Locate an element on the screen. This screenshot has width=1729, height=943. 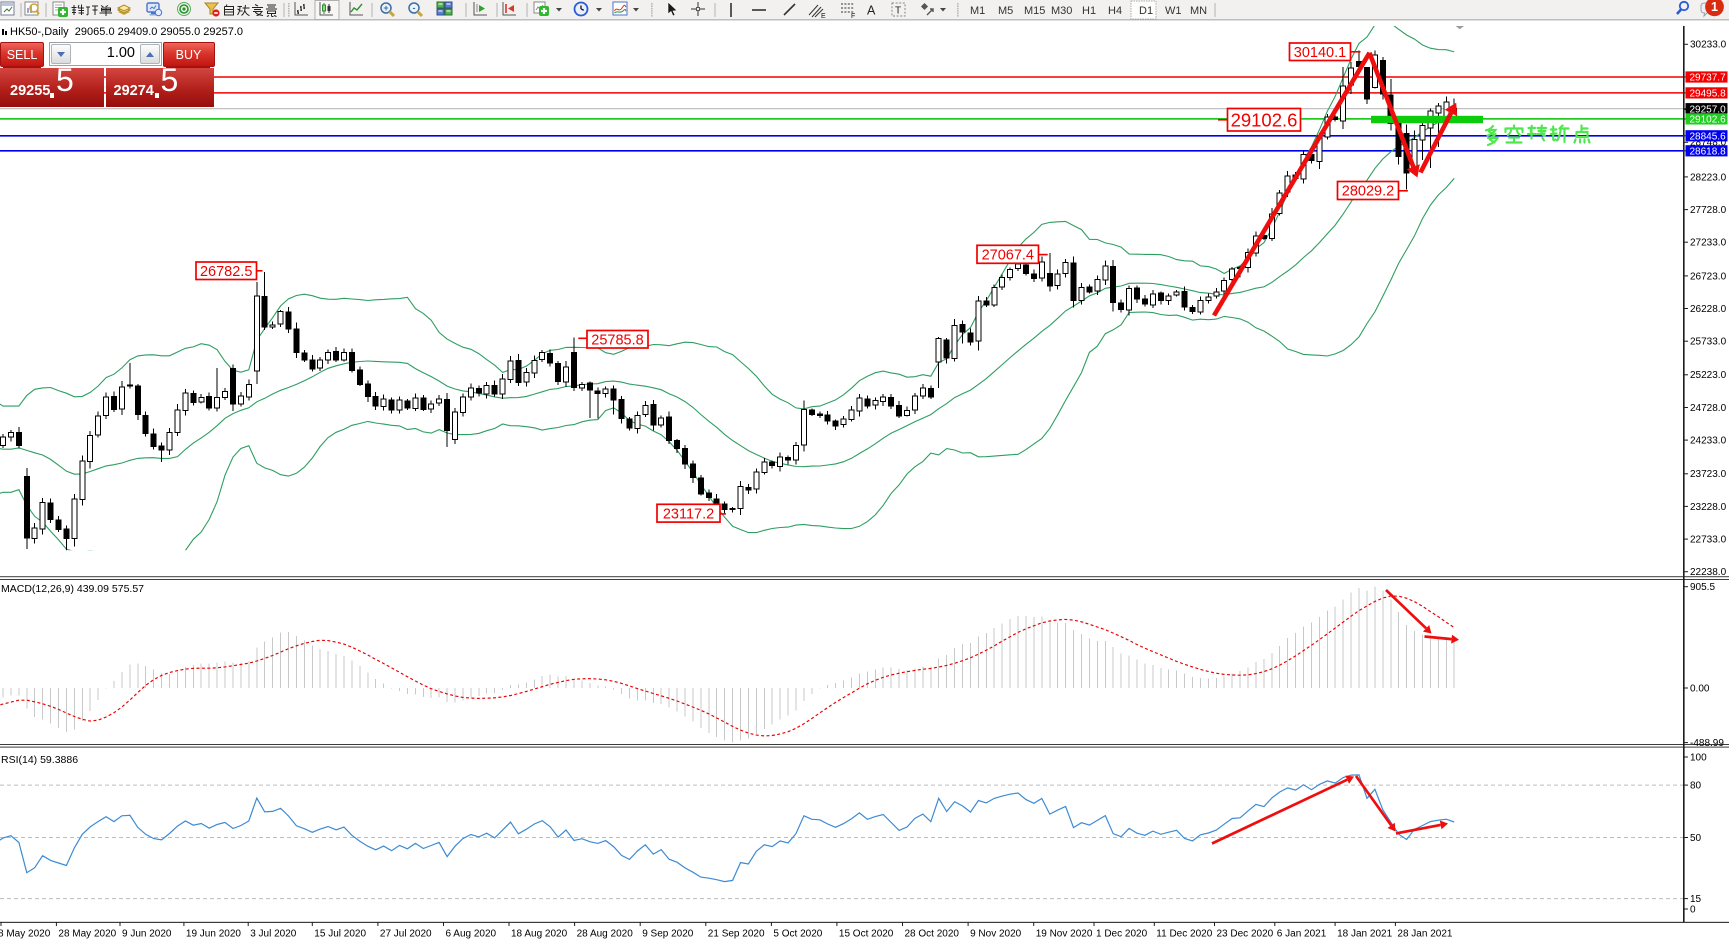
svg-text: T is located at coordinates (898, 11).